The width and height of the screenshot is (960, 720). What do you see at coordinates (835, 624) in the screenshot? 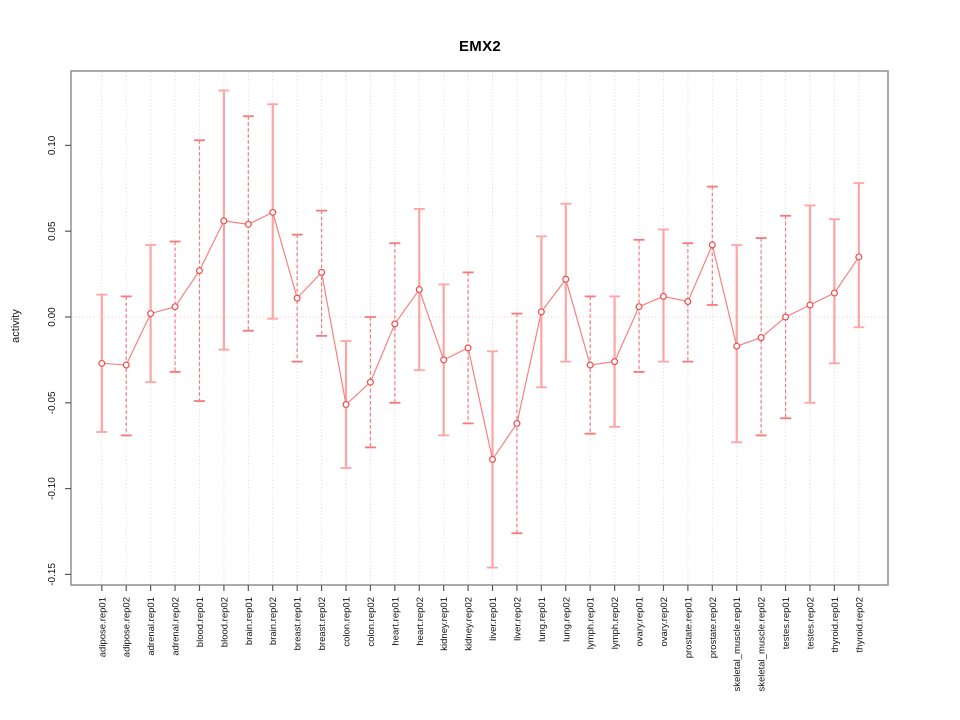
I see `x-tick-label: thyroid.rep01` at bounding box center [835, 624].